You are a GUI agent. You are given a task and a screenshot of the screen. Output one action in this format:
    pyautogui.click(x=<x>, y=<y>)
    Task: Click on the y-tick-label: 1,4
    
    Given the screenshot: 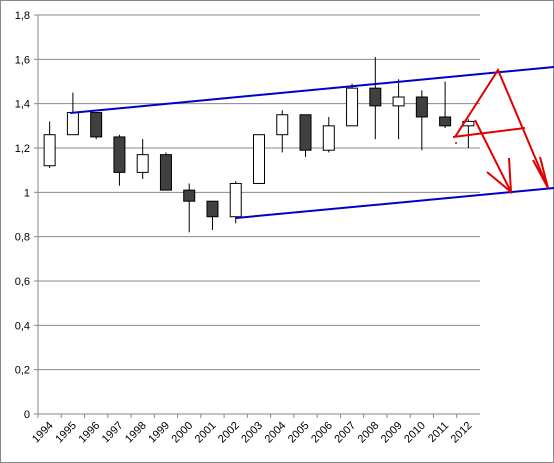 What is the action you would take?
    pyautogui.click(x=22, y=105)
    